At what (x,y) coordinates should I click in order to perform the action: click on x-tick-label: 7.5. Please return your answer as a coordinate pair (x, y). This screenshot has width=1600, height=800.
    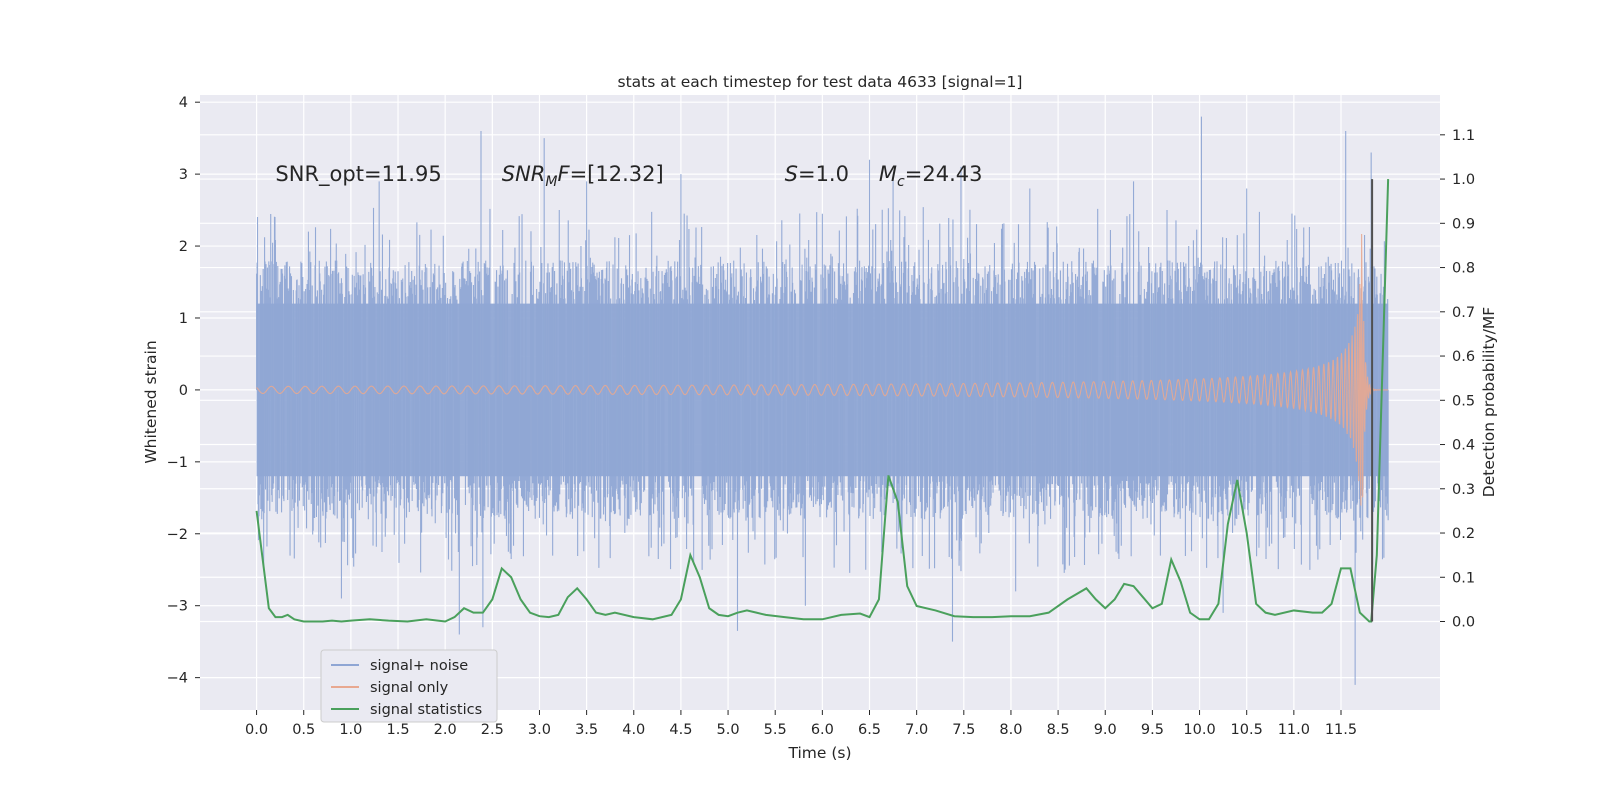
    Looking at the image, I should click on (963, 730).